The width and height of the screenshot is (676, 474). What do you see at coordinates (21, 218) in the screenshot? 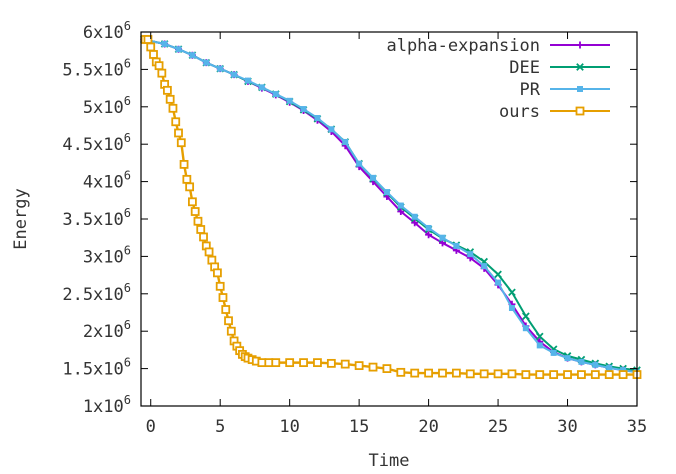
I see `y-axis-label: Energy` at bounding box center [21, 218].